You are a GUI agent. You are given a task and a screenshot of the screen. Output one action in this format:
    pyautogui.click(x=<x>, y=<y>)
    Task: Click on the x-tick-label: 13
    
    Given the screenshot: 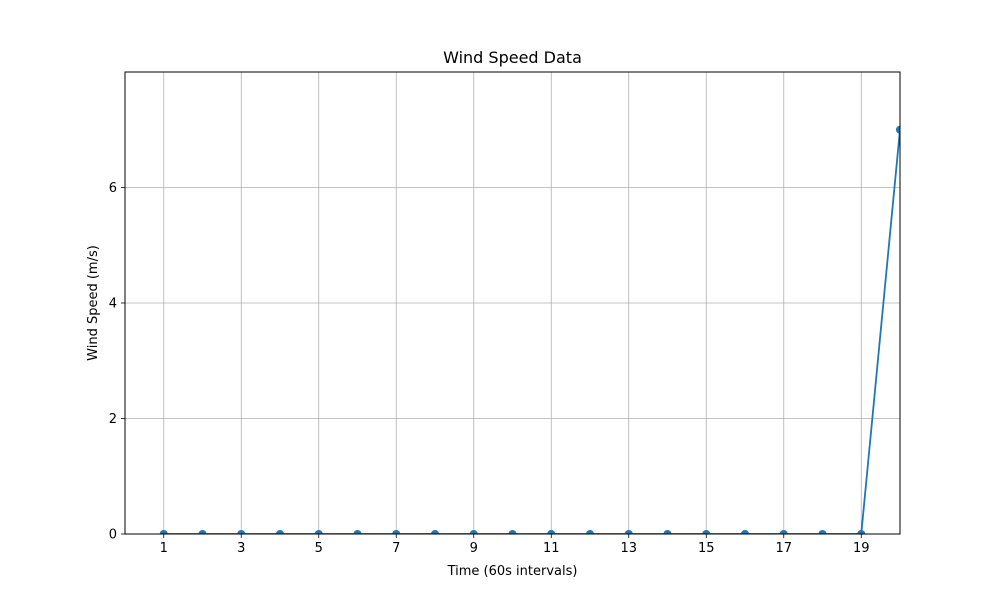 What is the action you would take?
    pyautogui.click(x=628, y=548)
    